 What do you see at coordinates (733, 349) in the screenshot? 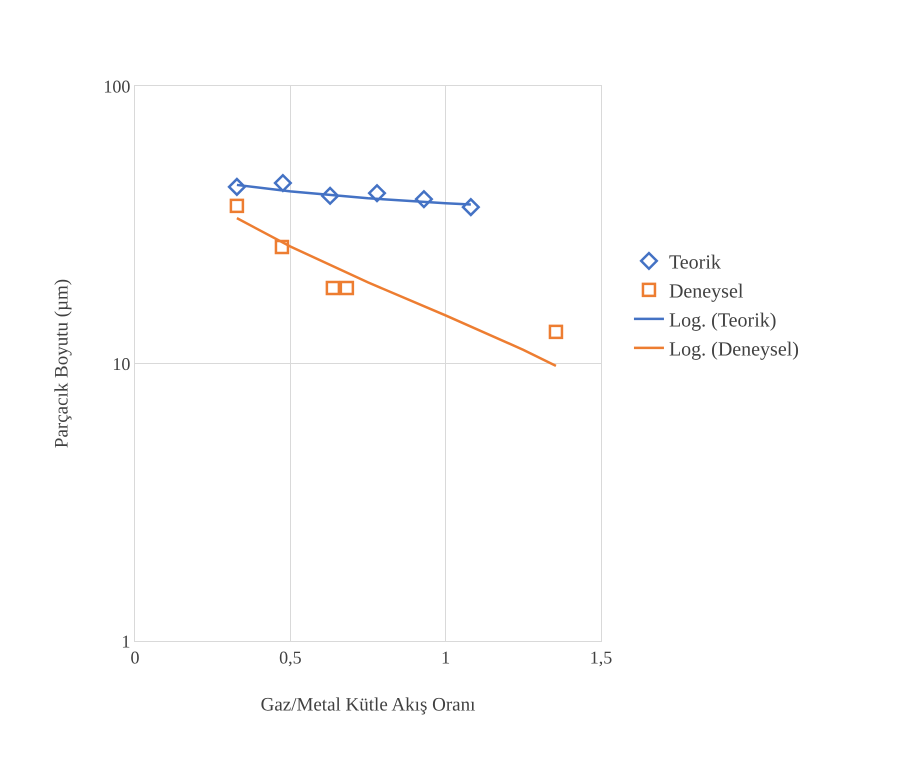
I see `legend-label: Log. (Deneysel)` at bounding box center [733, 349].